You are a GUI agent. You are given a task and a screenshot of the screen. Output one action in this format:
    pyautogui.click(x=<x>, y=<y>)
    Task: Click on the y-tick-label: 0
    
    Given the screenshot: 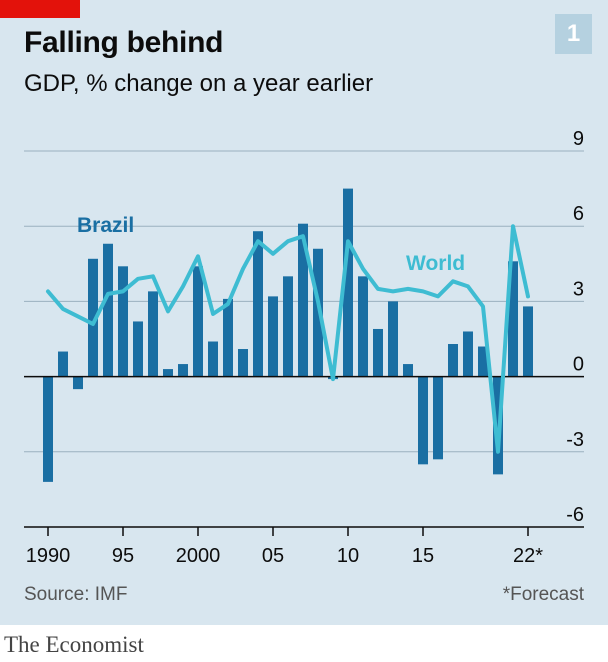 What is the action you would take?
    pyautogui.click(x=578, y=365)
    